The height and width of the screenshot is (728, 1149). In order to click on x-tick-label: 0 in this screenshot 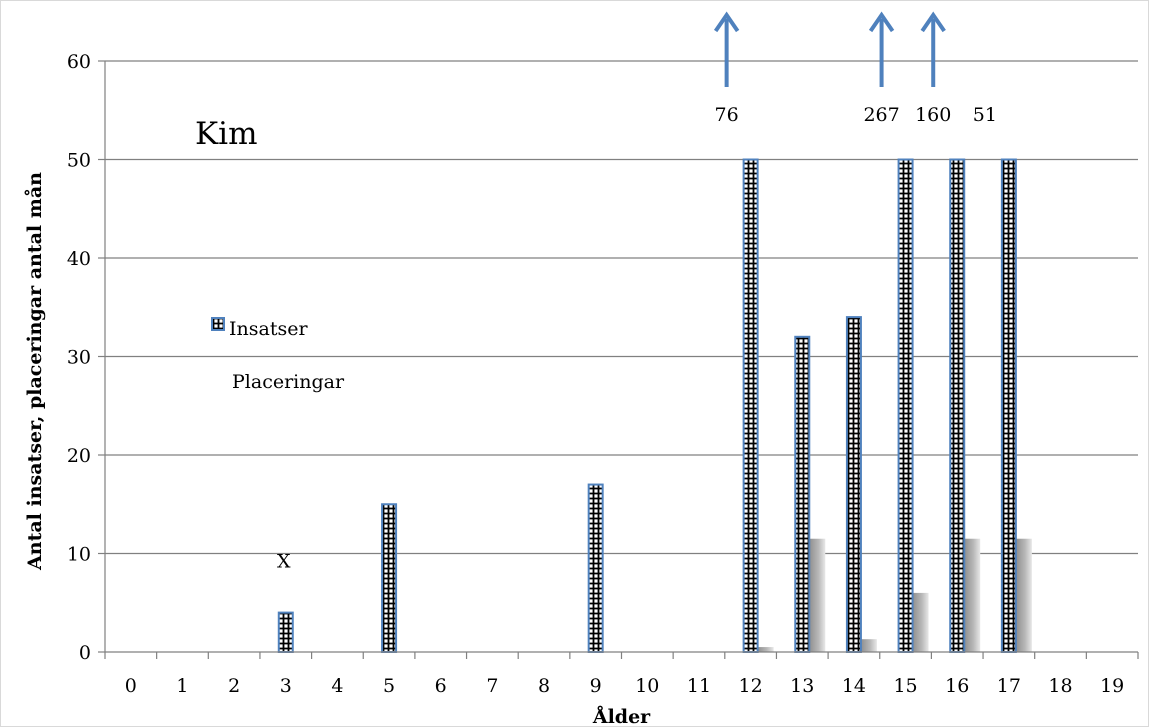, I will do `click(131, 686)`.